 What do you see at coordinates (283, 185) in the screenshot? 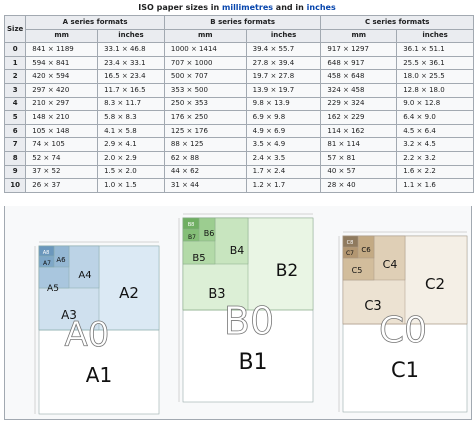
I see `cell-b-in: 1.2 × 1.7` at bounding box center [283, 185].